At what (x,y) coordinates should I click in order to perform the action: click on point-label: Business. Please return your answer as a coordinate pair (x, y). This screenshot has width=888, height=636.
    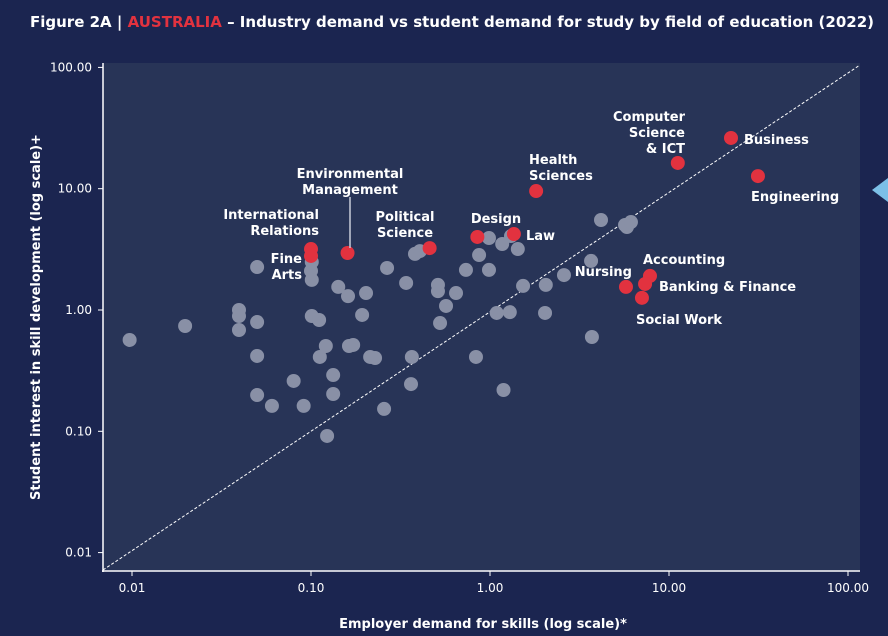
    Looking at the image, I should click on (776, 140).